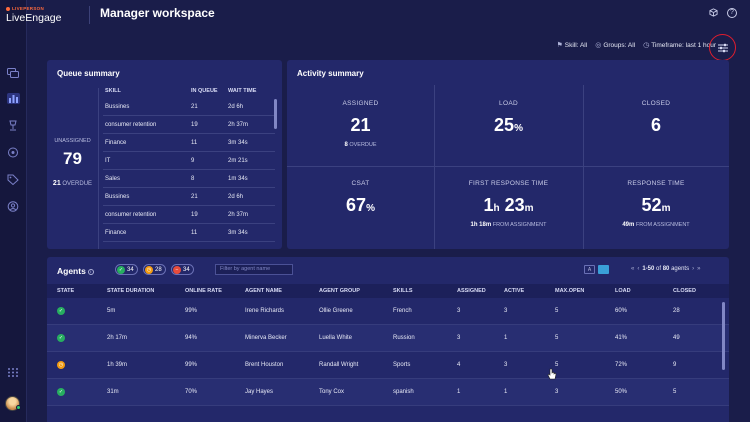 The width and height of the screenshot is (750, 422). What do you see at coordinates (459, 365) in the screenshot?
I see `agent-assigned-cell: 4` at bounding box center [459, 365].